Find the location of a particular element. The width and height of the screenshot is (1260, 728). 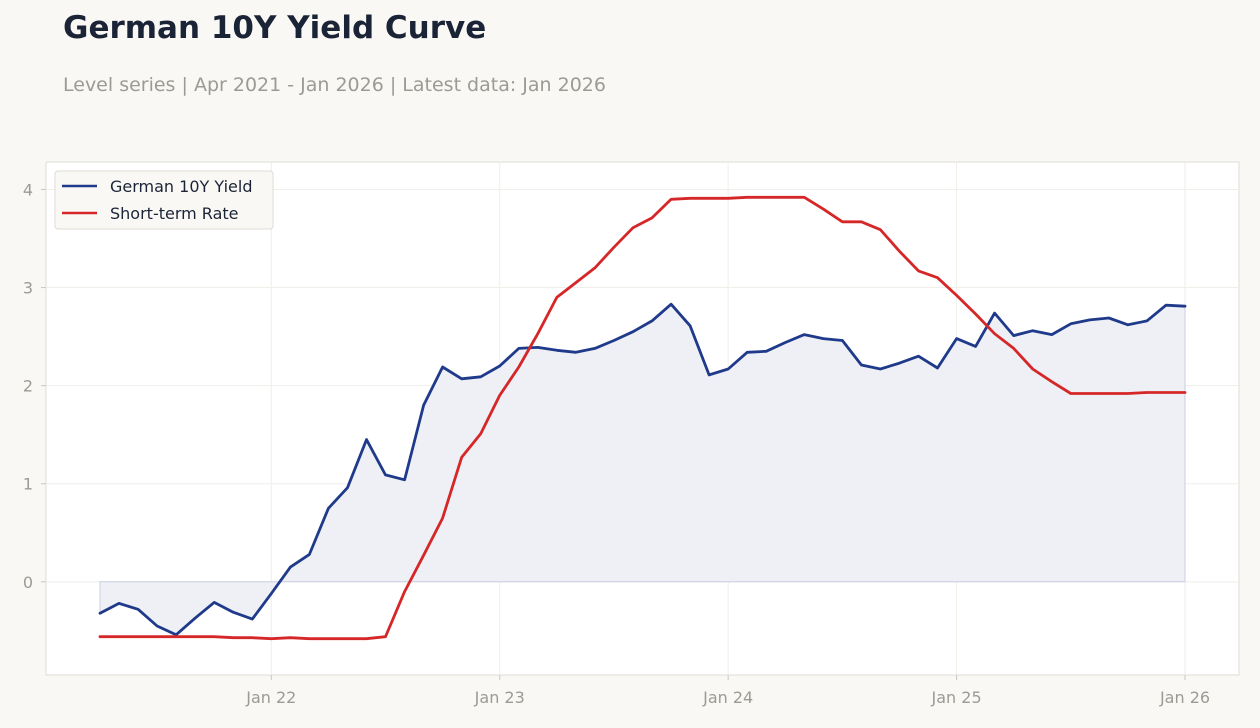

legend-label-short-rate: Short-term Rate is located at coordinates (174, 213).